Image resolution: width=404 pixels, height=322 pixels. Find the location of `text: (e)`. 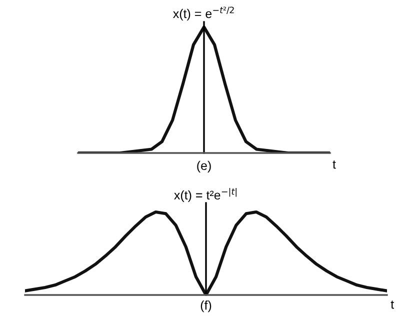

text: (e) is located at coordinates (204, 166).